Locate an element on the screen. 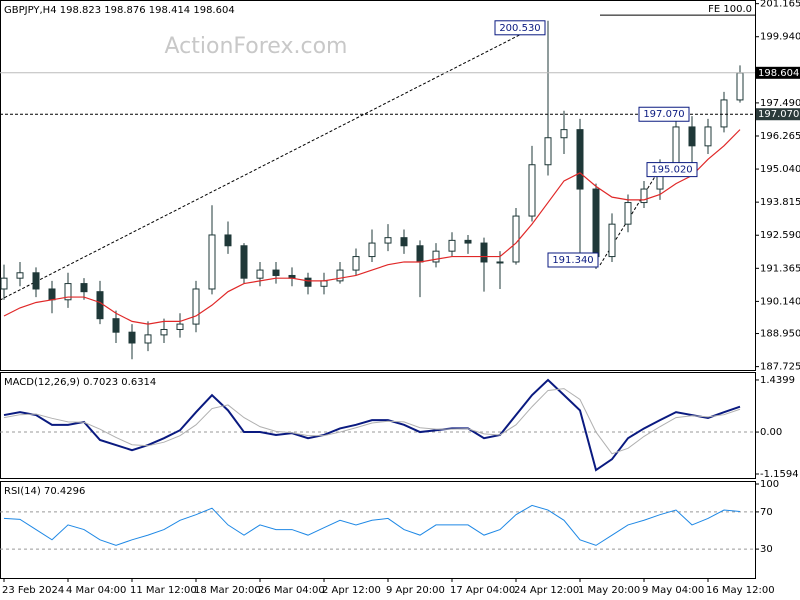  x-tick-label: 4 Mar 04:00 is located at coordinates (96, 590).